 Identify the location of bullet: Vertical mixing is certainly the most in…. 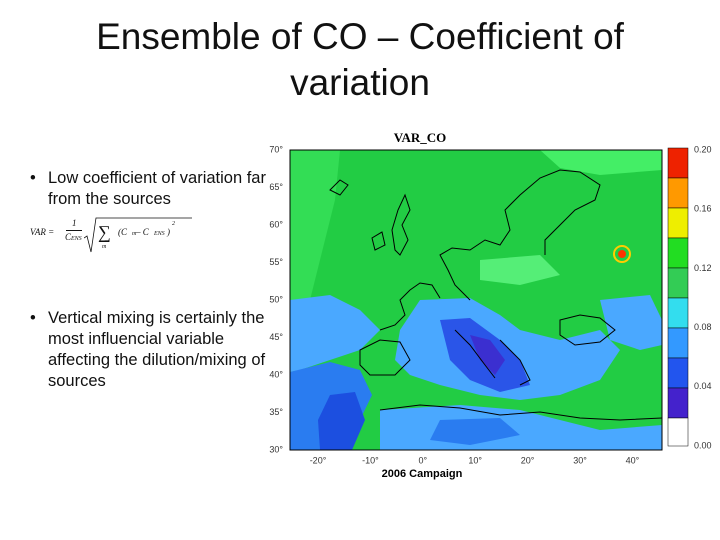
(155, 350).